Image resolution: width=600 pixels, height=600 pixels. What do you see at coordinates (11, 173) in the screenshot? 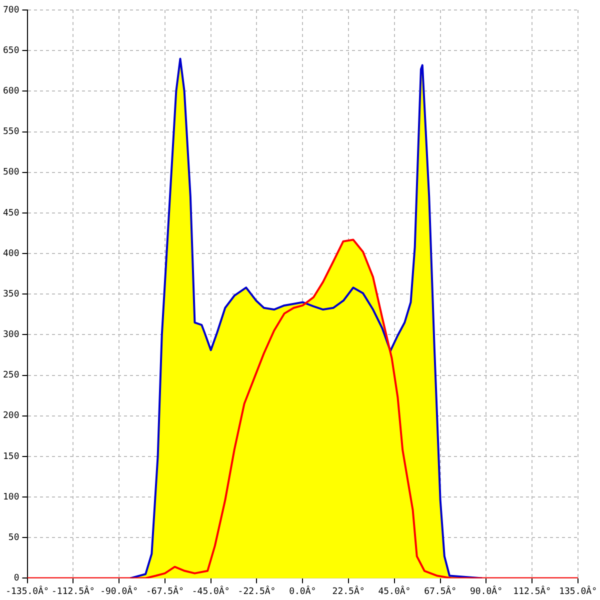
I see `y-tick-label: 500` at bounding box center [11, 173].